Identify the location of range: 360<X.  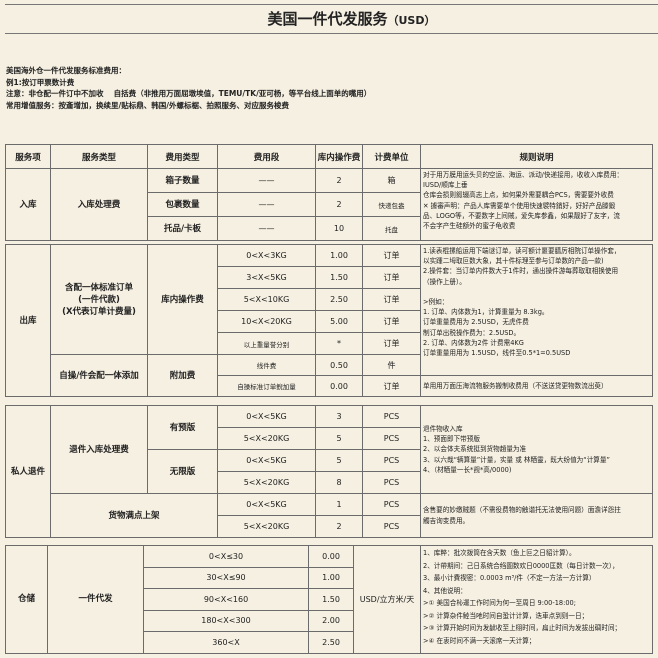
(226, 642).